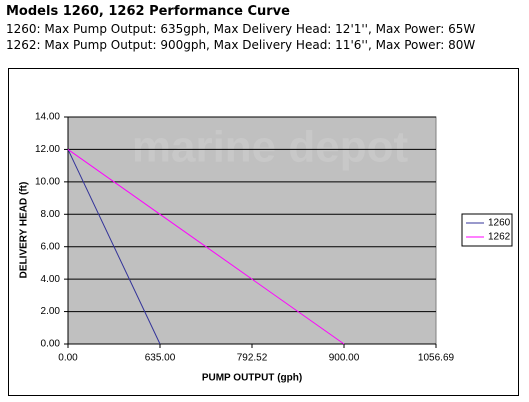 This screenshot has height=402, width=529. I want to click on y-tick-label: 14.00, so click(47, 117).